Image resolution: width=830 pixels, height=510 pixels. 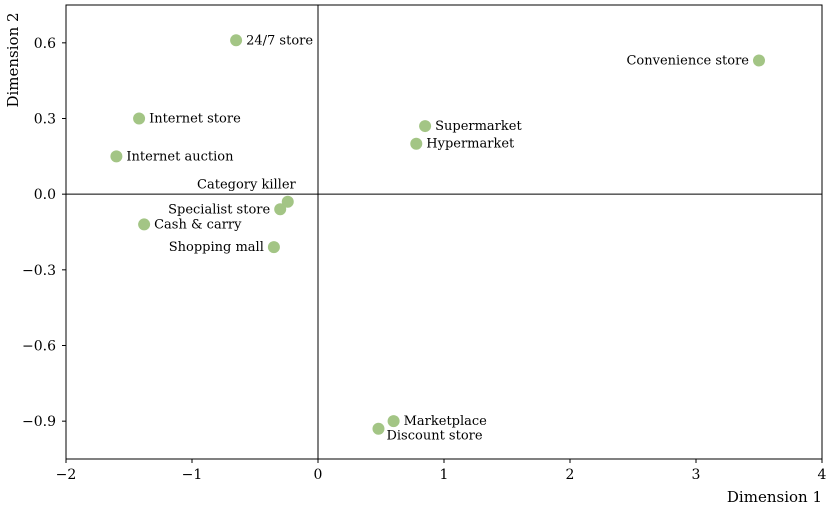 What do you see at coordinates (444, 475) in the screenshot?
I see `x-tick-label: 1` at bounding box center [444, 475].